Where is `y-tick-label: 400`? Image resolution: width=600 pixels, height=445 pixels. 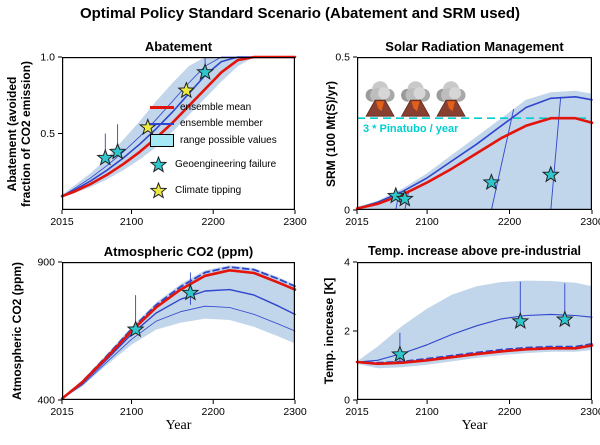 y-tick-label: 400 is located at coordinates (46, 401).